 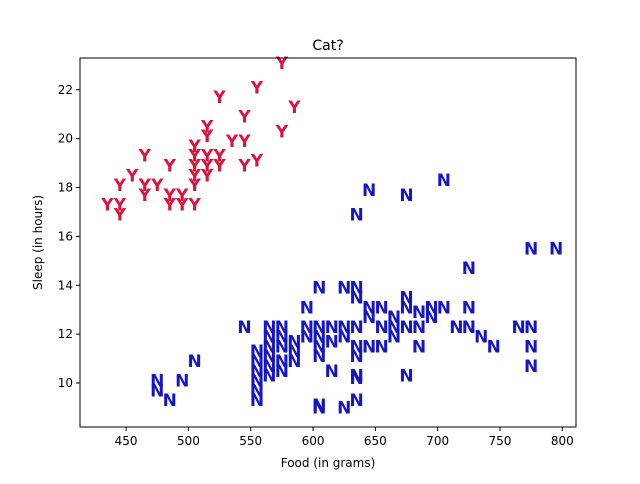 What do you see at coordinates (500, 441) in the screenshot?
I see `x-tick-label: 750` at bounding box center [500, 441].